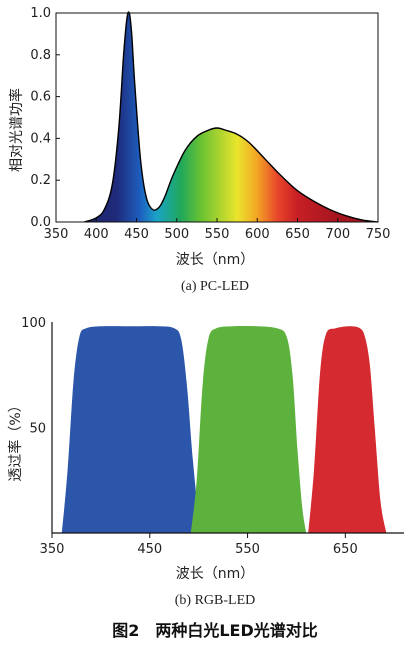 This screenshot has height=646, width=415. Describe the element at coordinates (16, 130) in the screenshot. I see `chart-a-y-label: 相对光谱功率` at that location.